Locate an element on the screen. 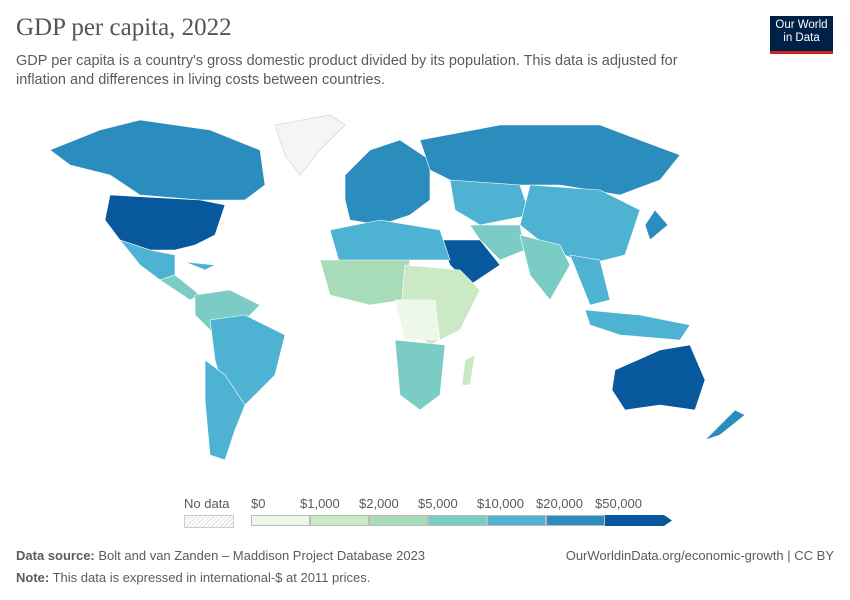 The width and height of the screenshot is (850, 600). region-madagascar is located at coordinates (468, 370).